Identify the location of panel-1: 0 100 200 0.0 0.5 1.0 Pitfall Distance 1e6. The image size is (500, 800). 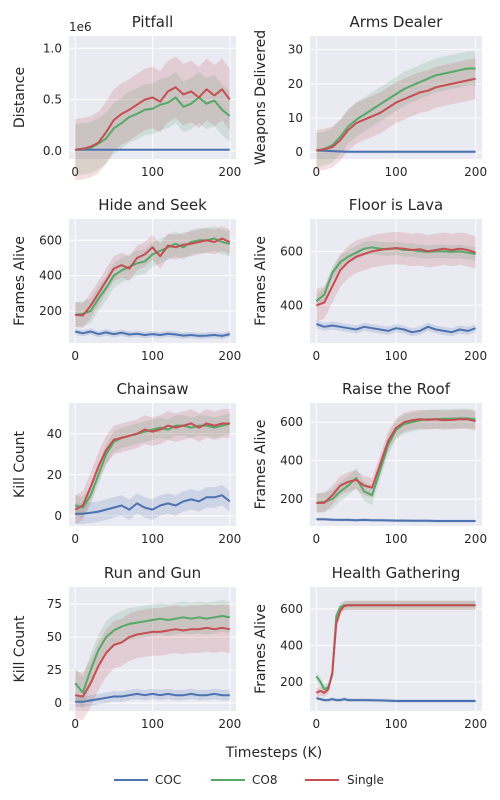
(126, 97).